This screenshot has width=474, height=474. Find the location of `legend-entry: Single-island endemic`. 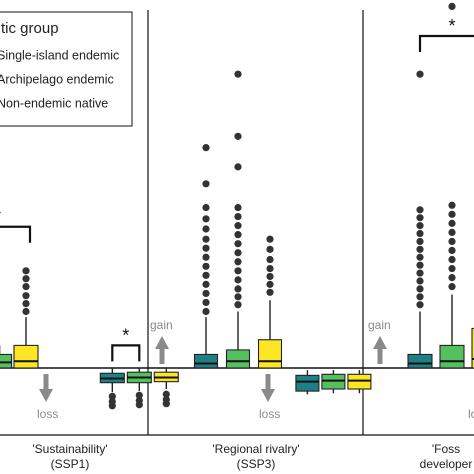

legend-entry: Single-island endemic is located at coordinates (59, 56).